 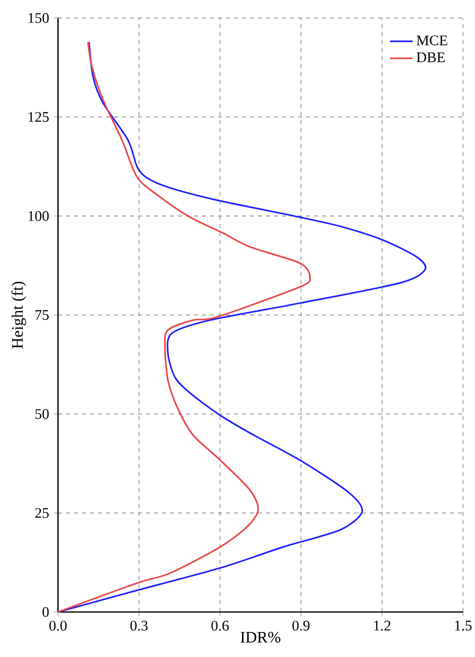 I want to click on y-axis-title: Height (ft), so click(x=18, y=315).